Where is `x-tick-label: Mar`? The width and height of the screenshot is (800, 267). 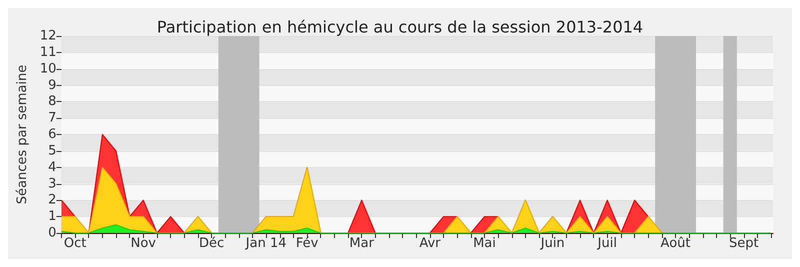 x-tick-label: Mar is located at coordinates (362, 243).